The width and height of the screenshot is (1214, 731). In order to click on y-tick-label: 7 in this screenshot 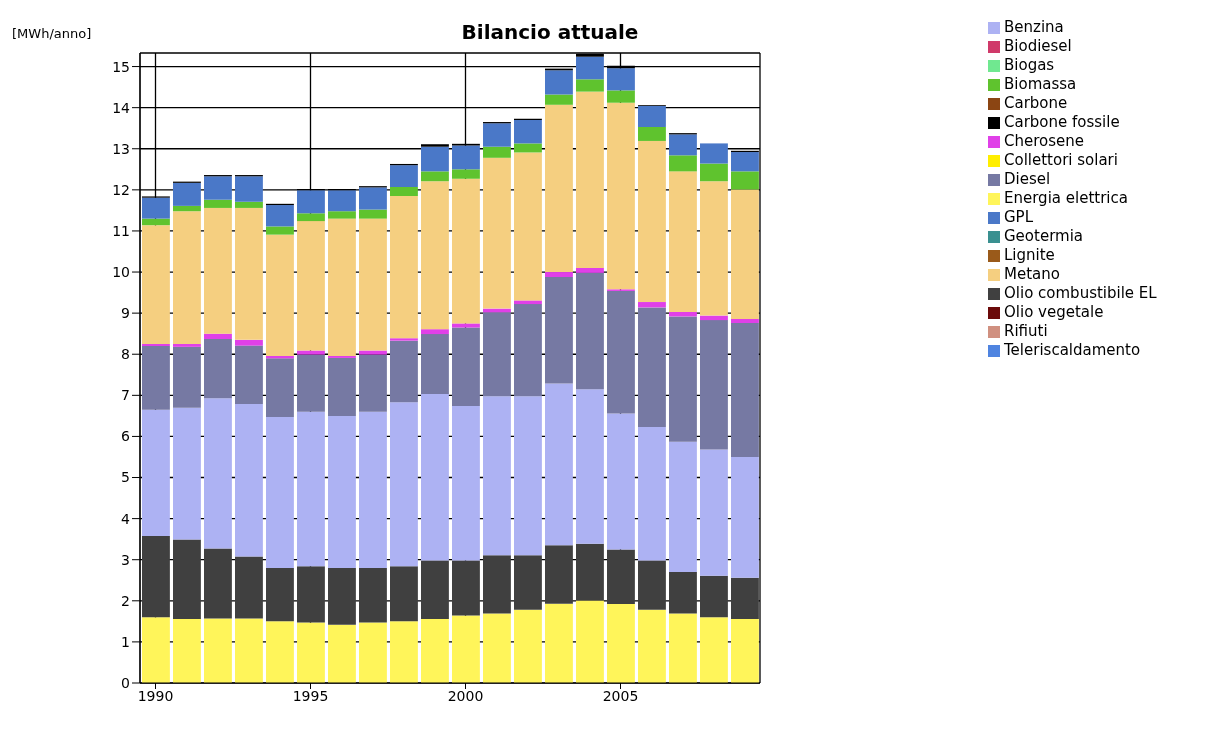, I will do `click(125, 395)`.